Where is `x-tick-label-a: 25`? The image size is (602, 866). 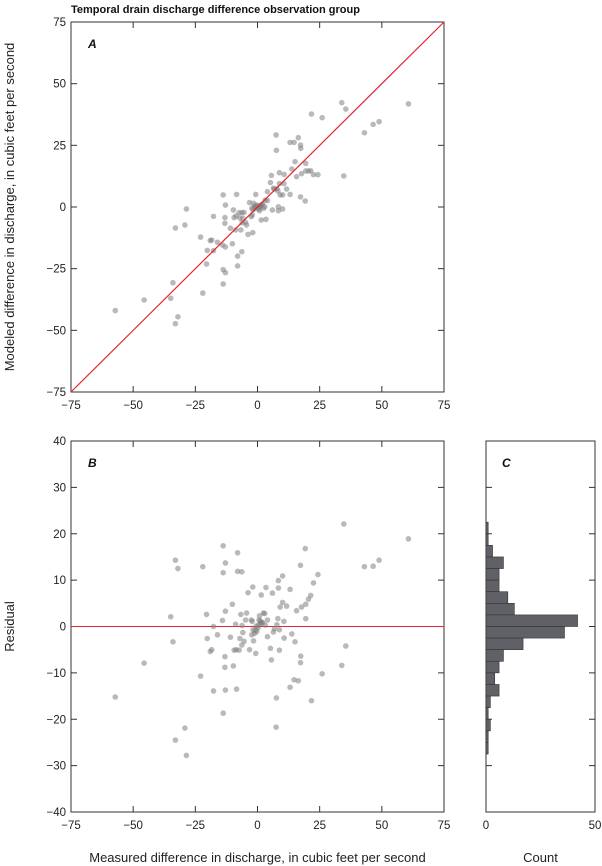 x-tick-label-a: 25 is located at coordinates (319, 406).